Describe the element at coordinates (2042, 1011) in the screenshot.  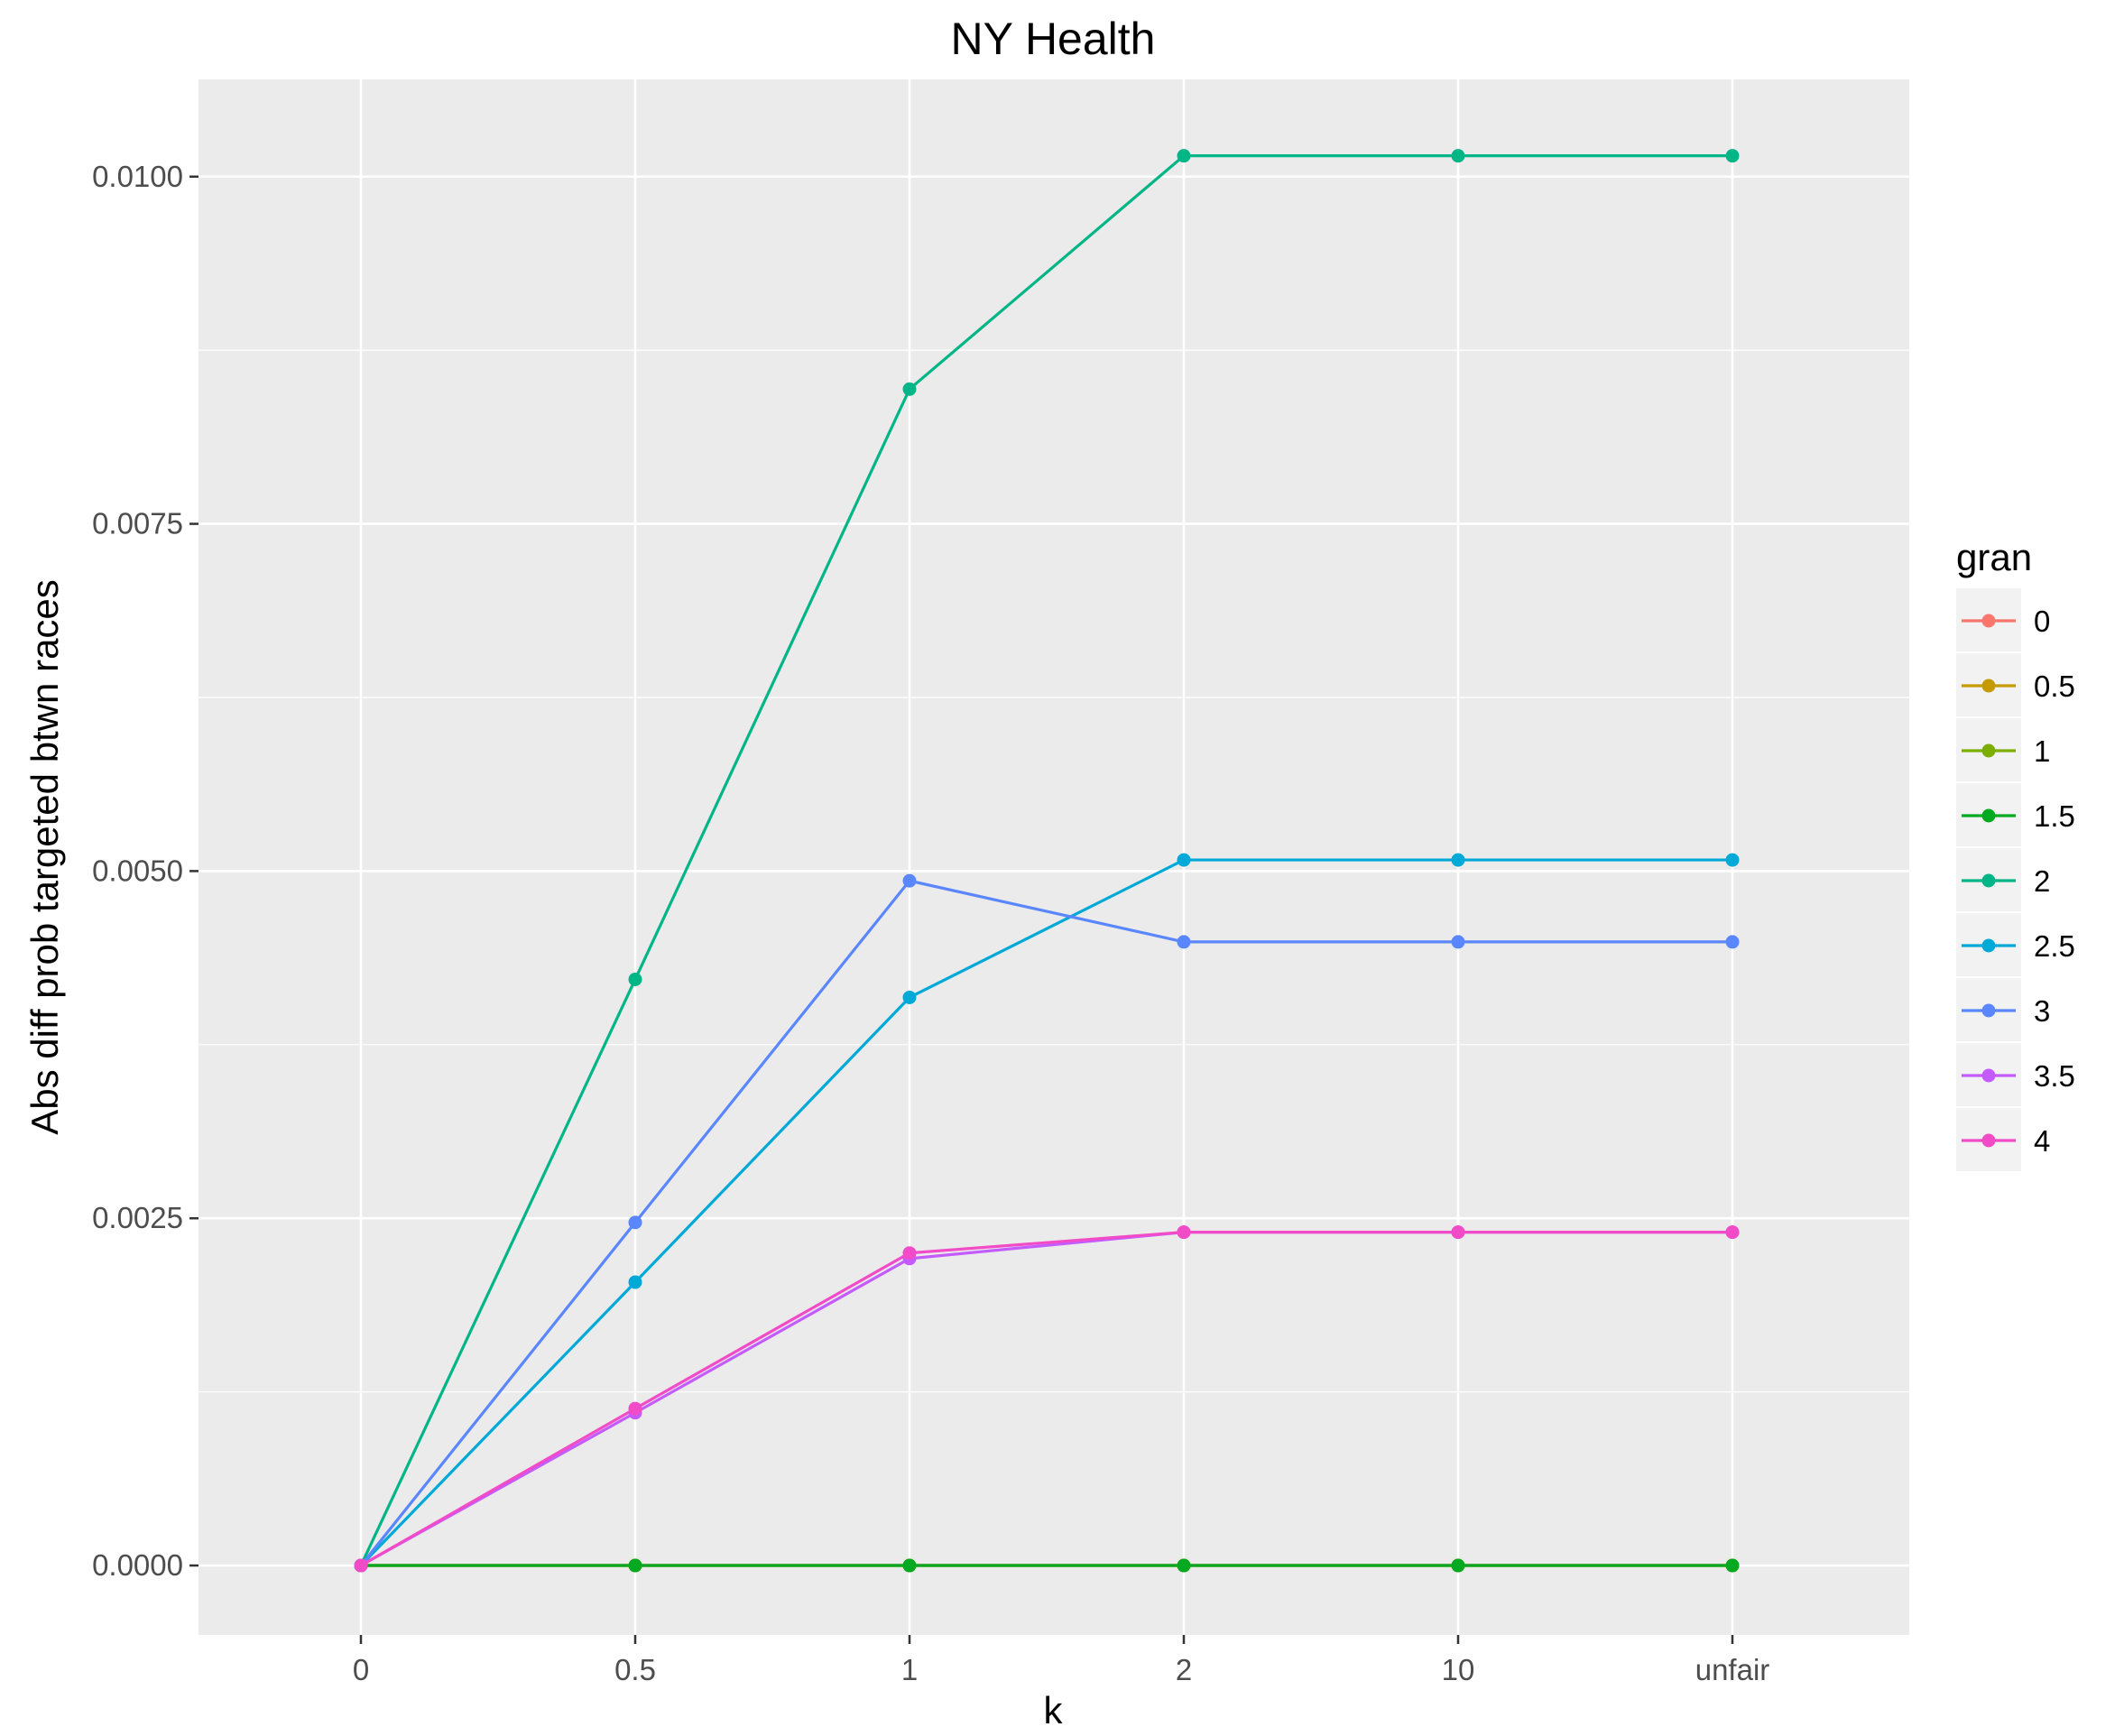
I see `legend-label: 3` at that location.